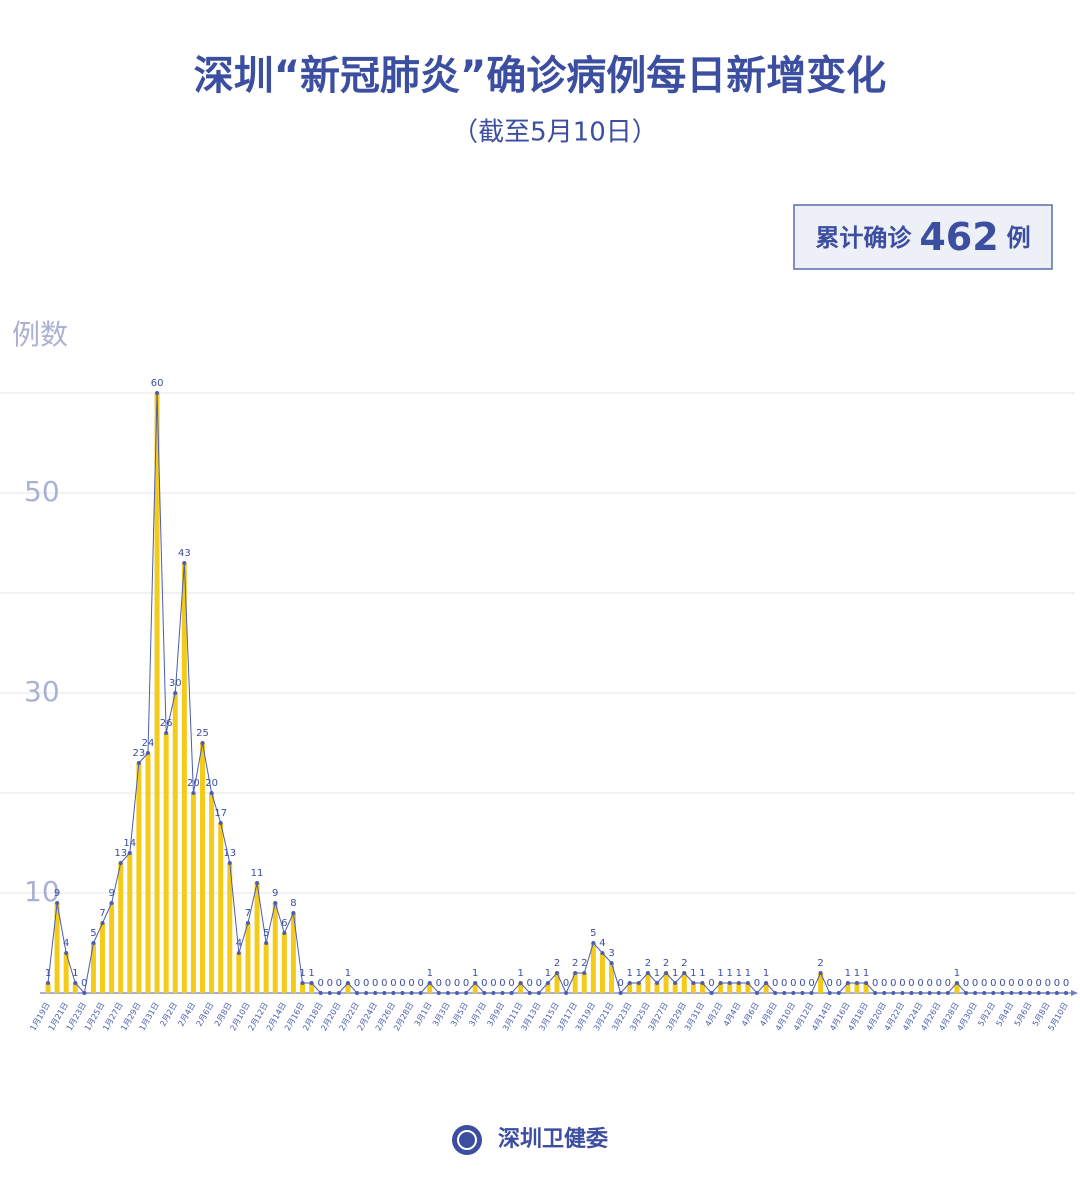  Describe the element at coordinates (57, 893) in the screenshot. I see `data-label: 9` at that location.